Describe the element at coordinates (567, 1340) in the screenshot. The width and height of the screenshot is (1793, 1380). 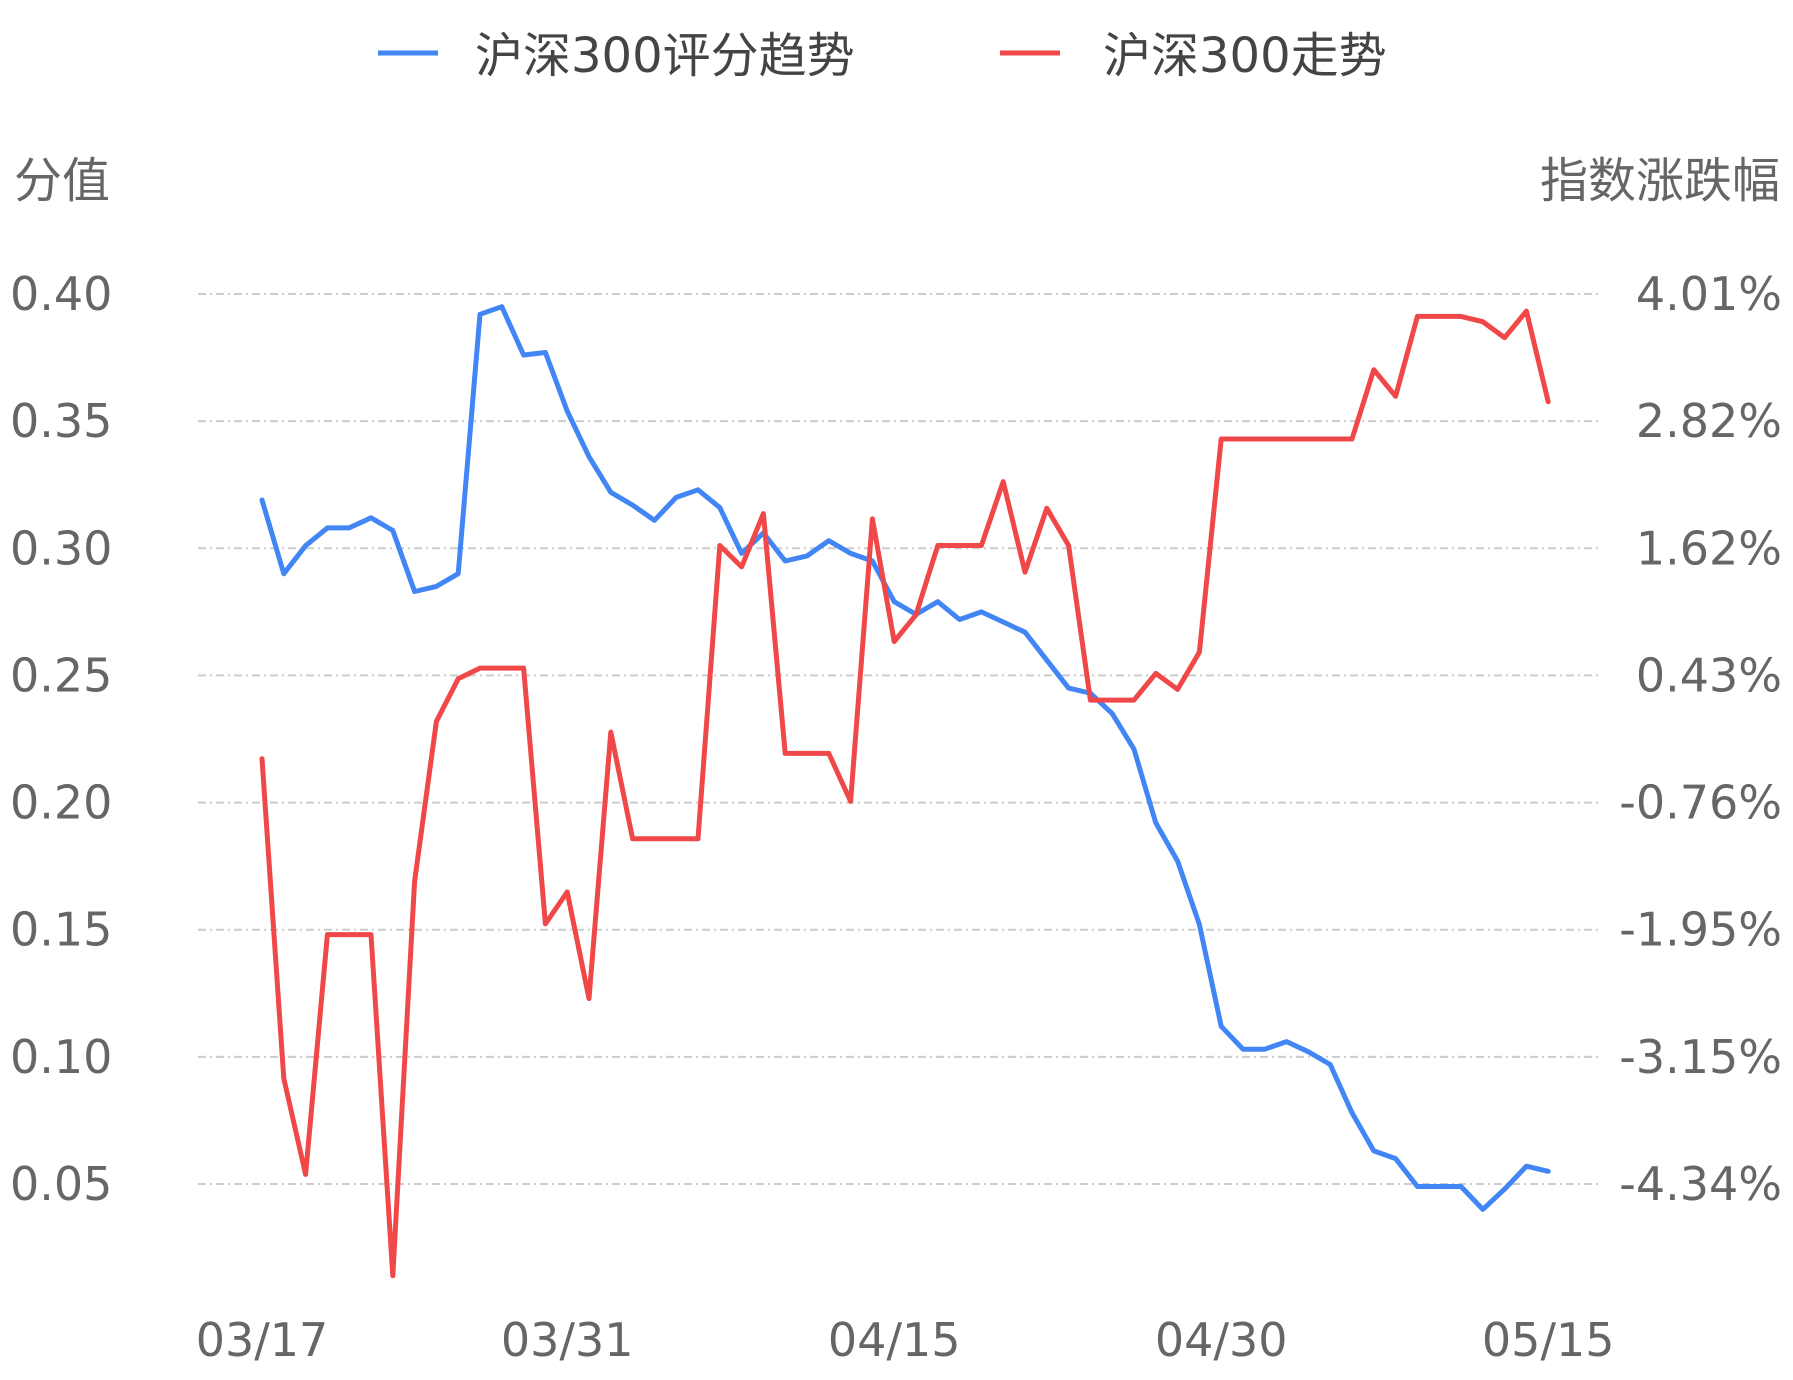
I see `x-tick-label: 03/31` at that location.